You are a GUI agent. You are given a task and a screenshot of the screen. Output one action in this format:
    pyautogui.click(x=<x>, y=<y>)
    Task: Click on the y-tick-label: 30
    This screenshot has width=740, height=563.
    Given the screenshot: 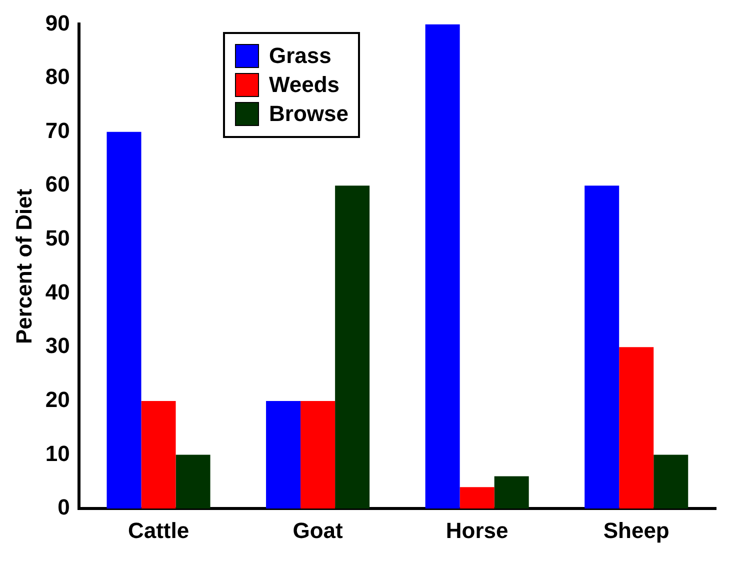 What is the action you would take?
    pyautogui.click(x=57, y=345)
    